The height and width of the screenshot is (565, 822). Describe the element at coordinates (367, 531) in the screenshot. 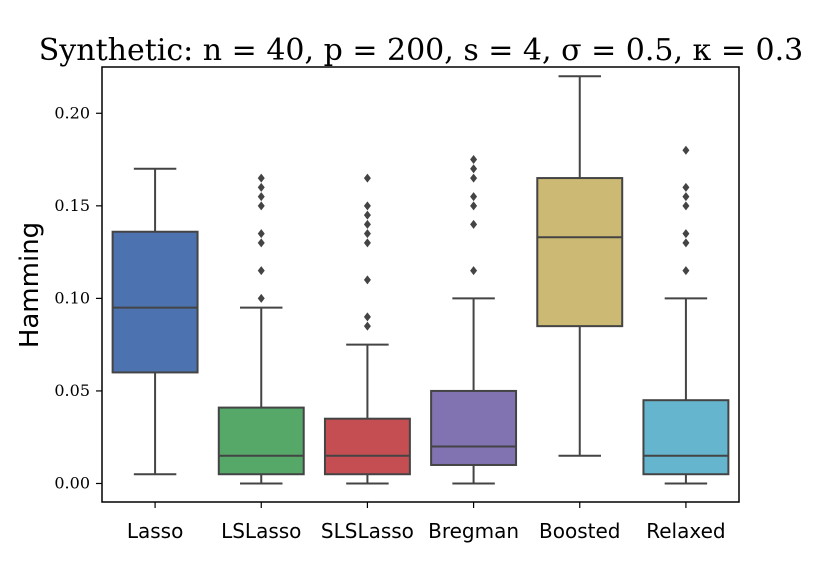

I see `x-tick-label: SLSLasso` at that location.